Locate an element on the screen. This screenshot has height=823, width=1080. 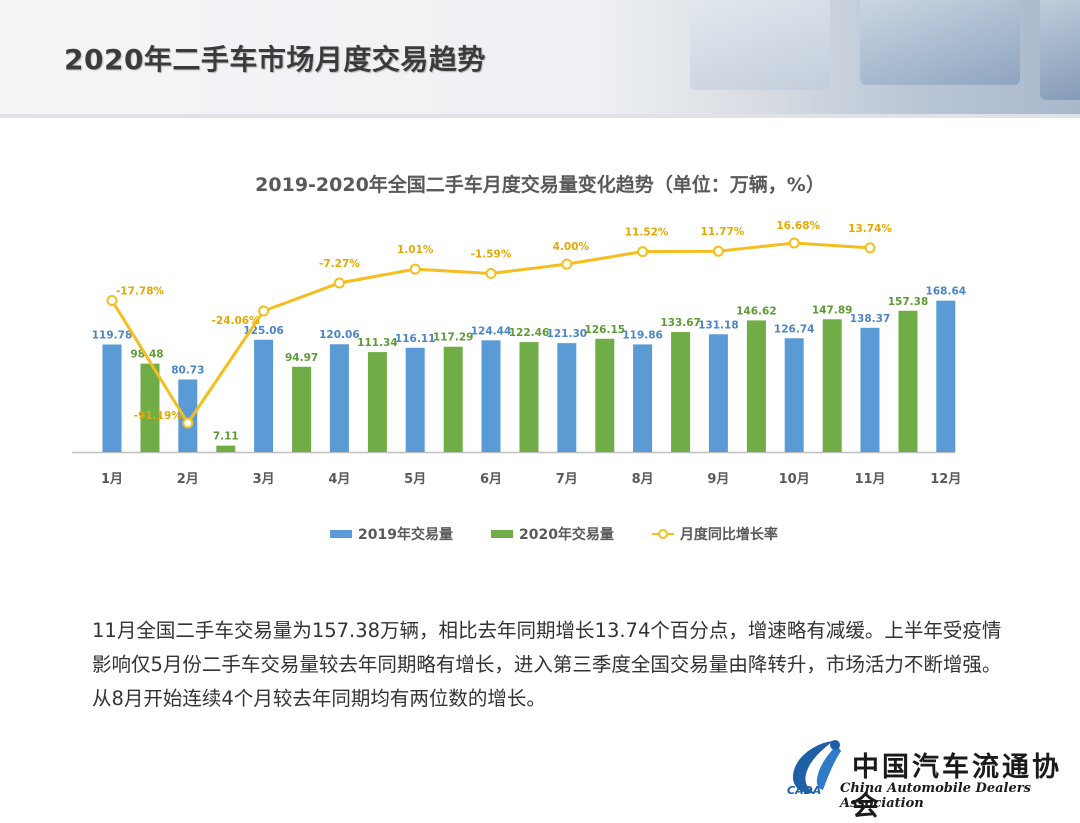
legend-item-2019: 2019年交易量 is located at coordinates (391, 534).